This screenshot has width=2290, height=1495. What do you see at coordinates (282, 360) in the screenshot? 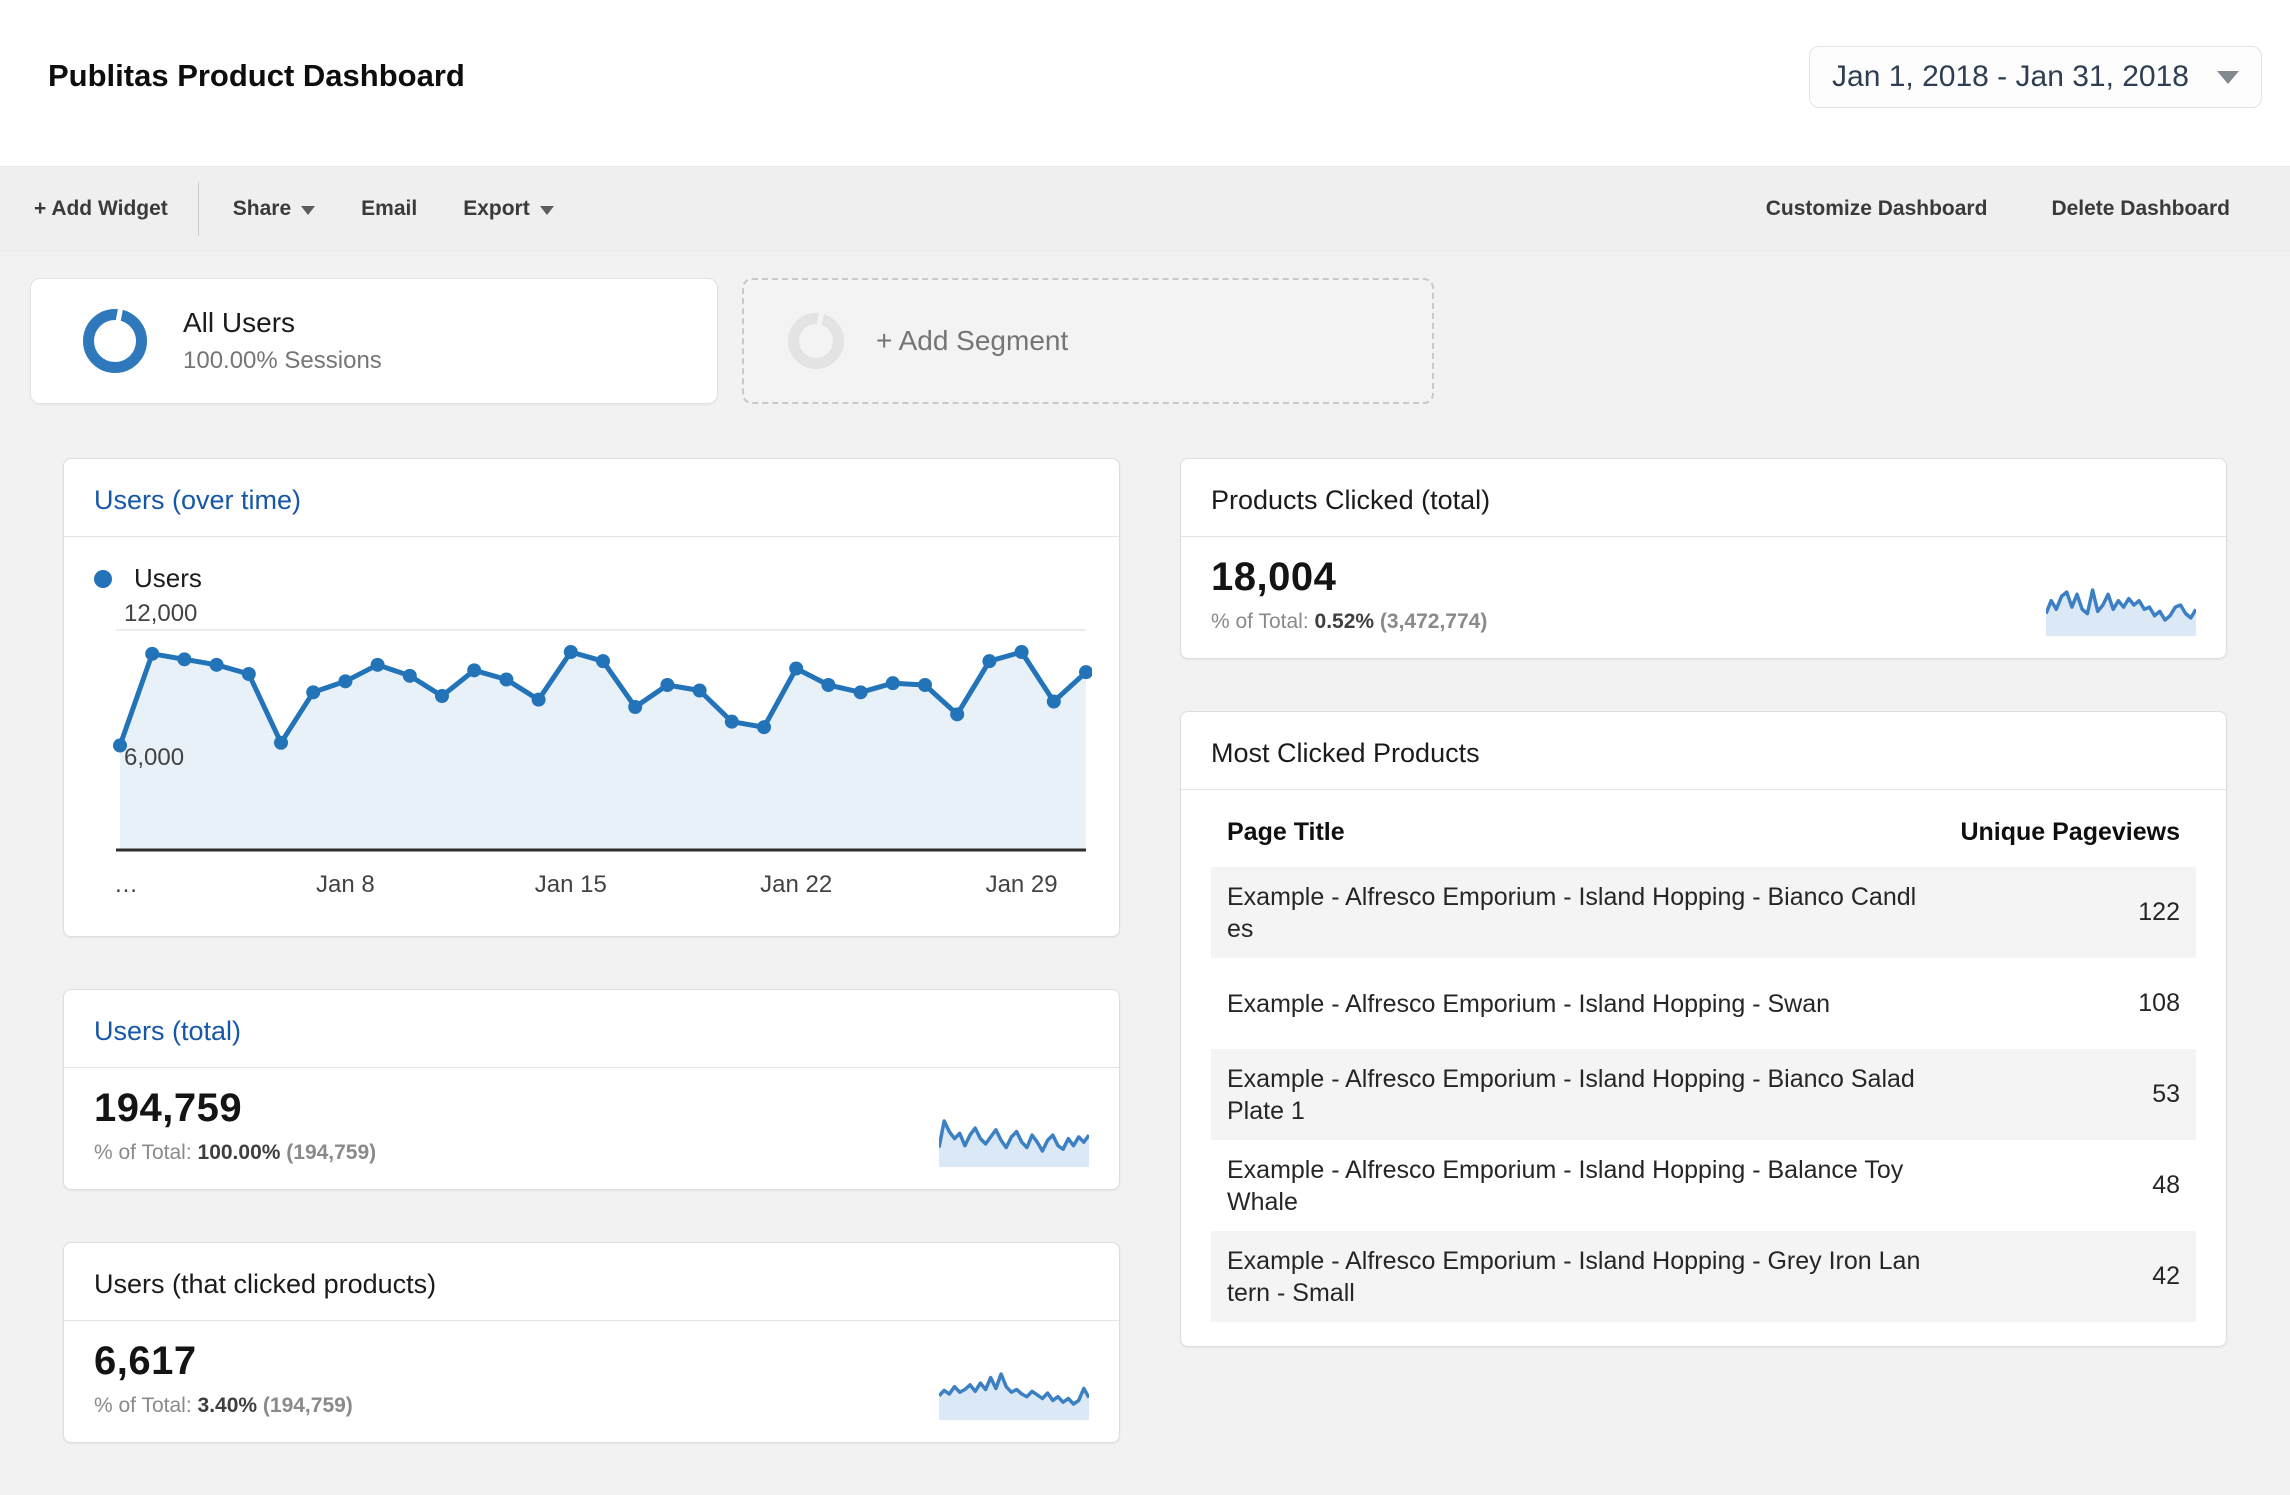
I see `segment-detail: 100.00% Sessions` at bounding box center [282, 360].